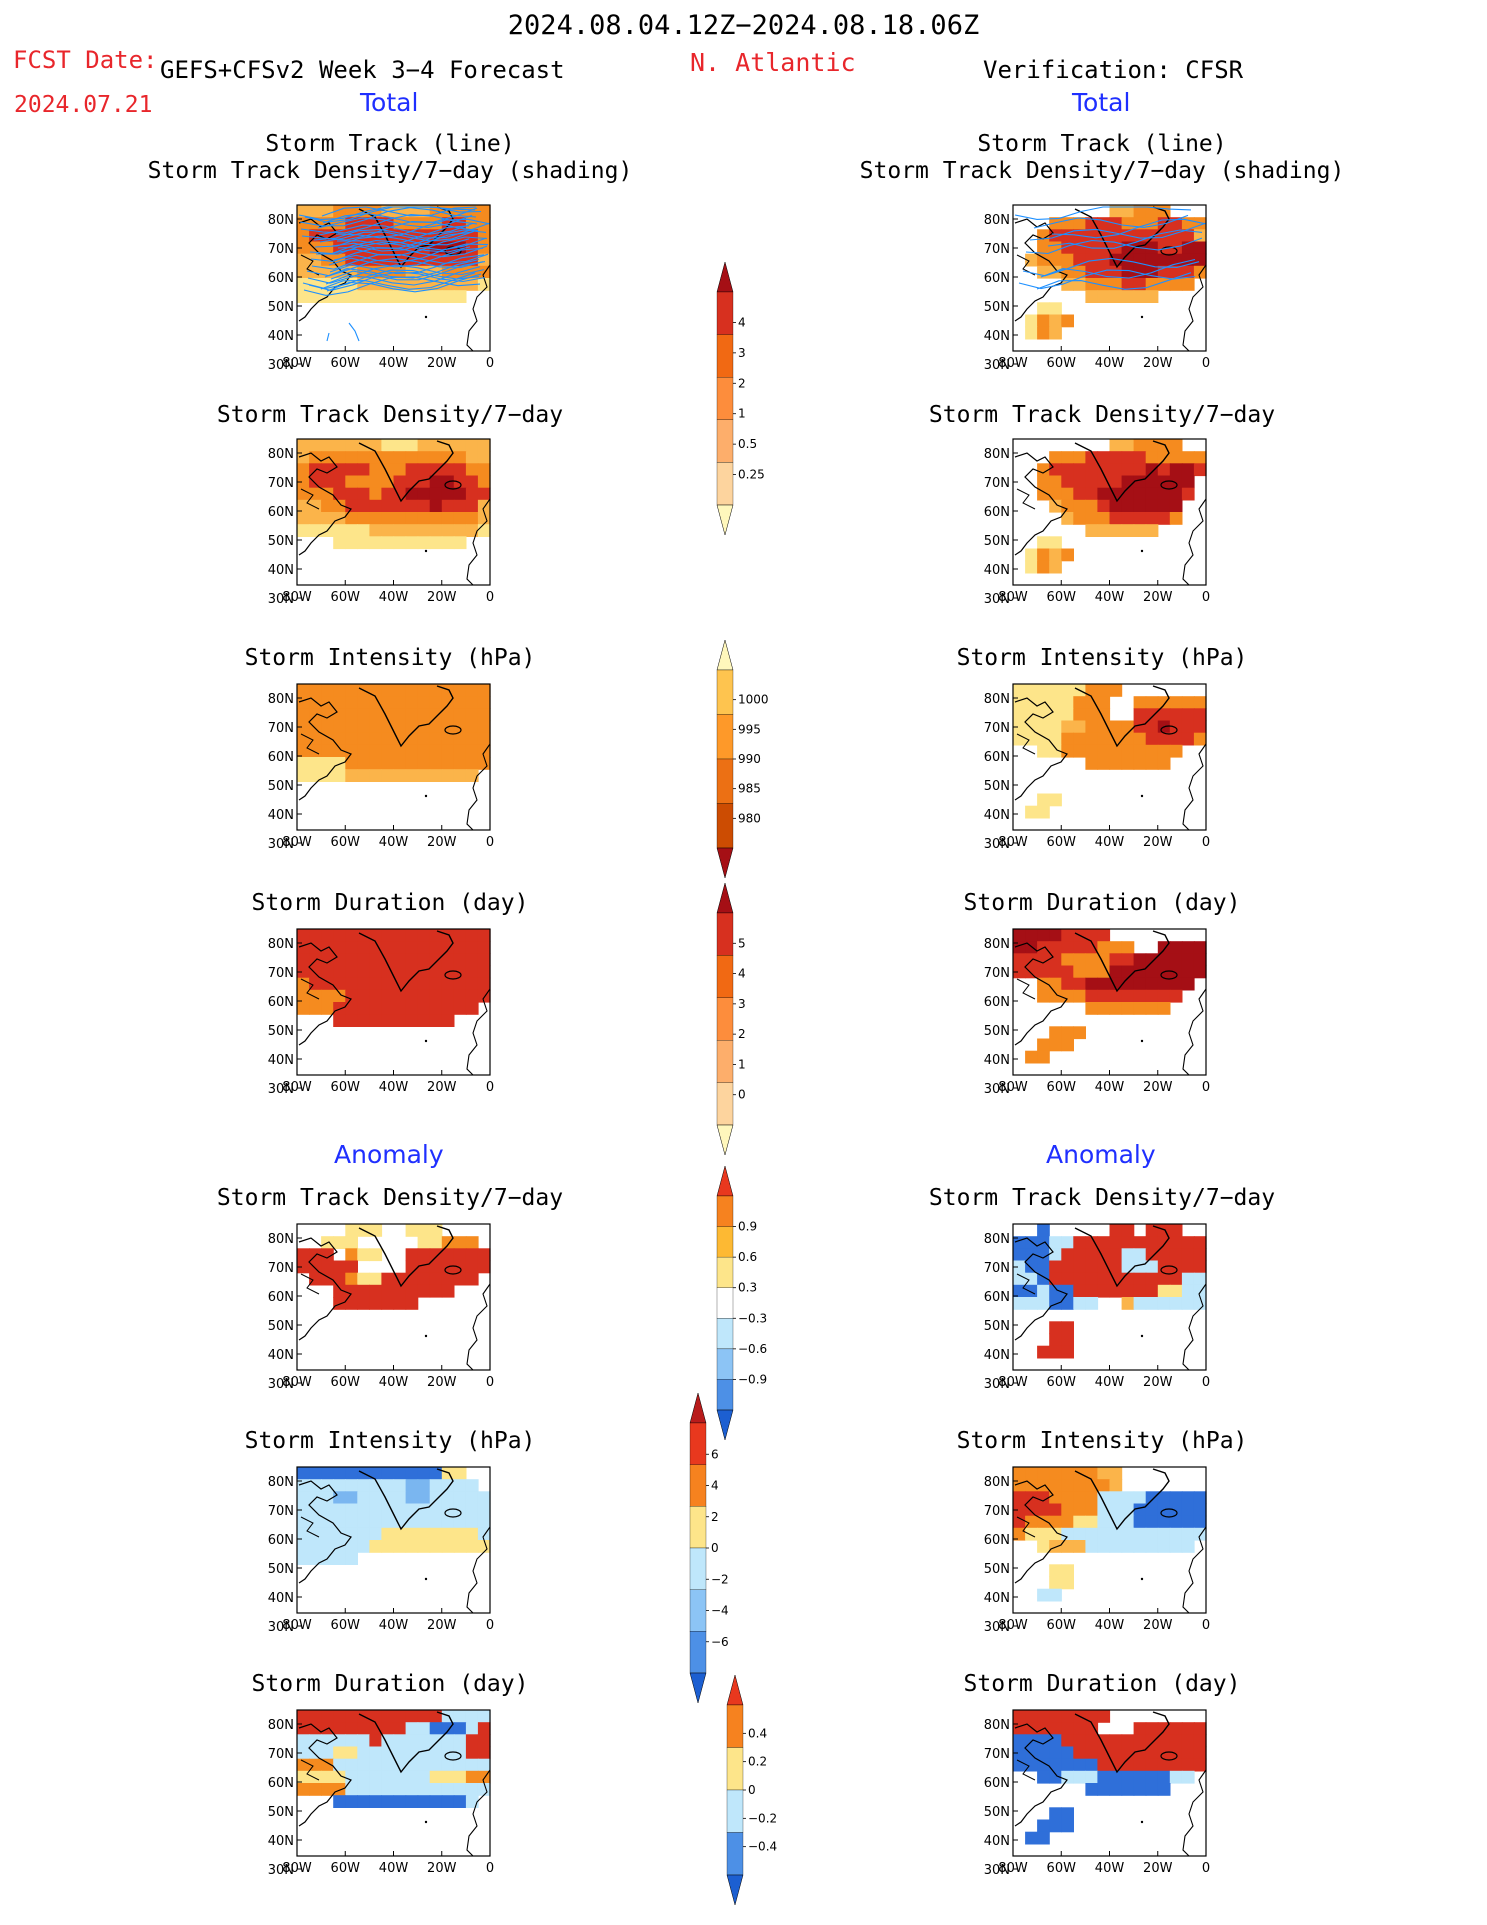  Describe the element at coordinates (725, 520) in the screenshot. I see `colorbar-cap-bottom` at that location.